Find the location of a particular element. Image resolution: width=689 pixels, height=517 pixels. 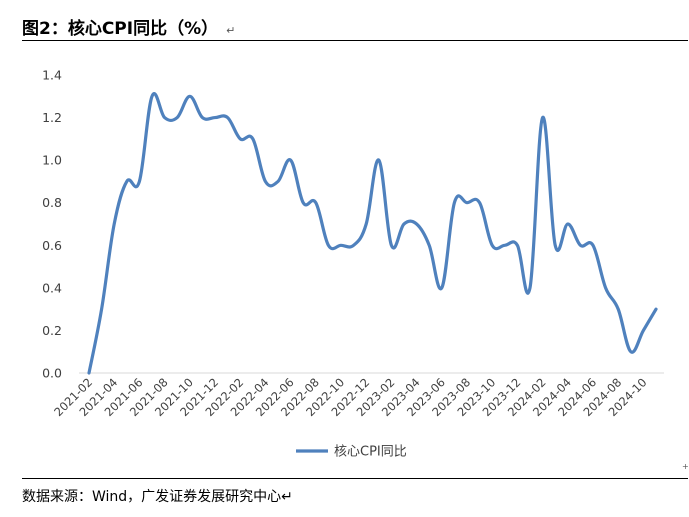

y-tick-label: 0.0 is located at coordinates (52, 373).